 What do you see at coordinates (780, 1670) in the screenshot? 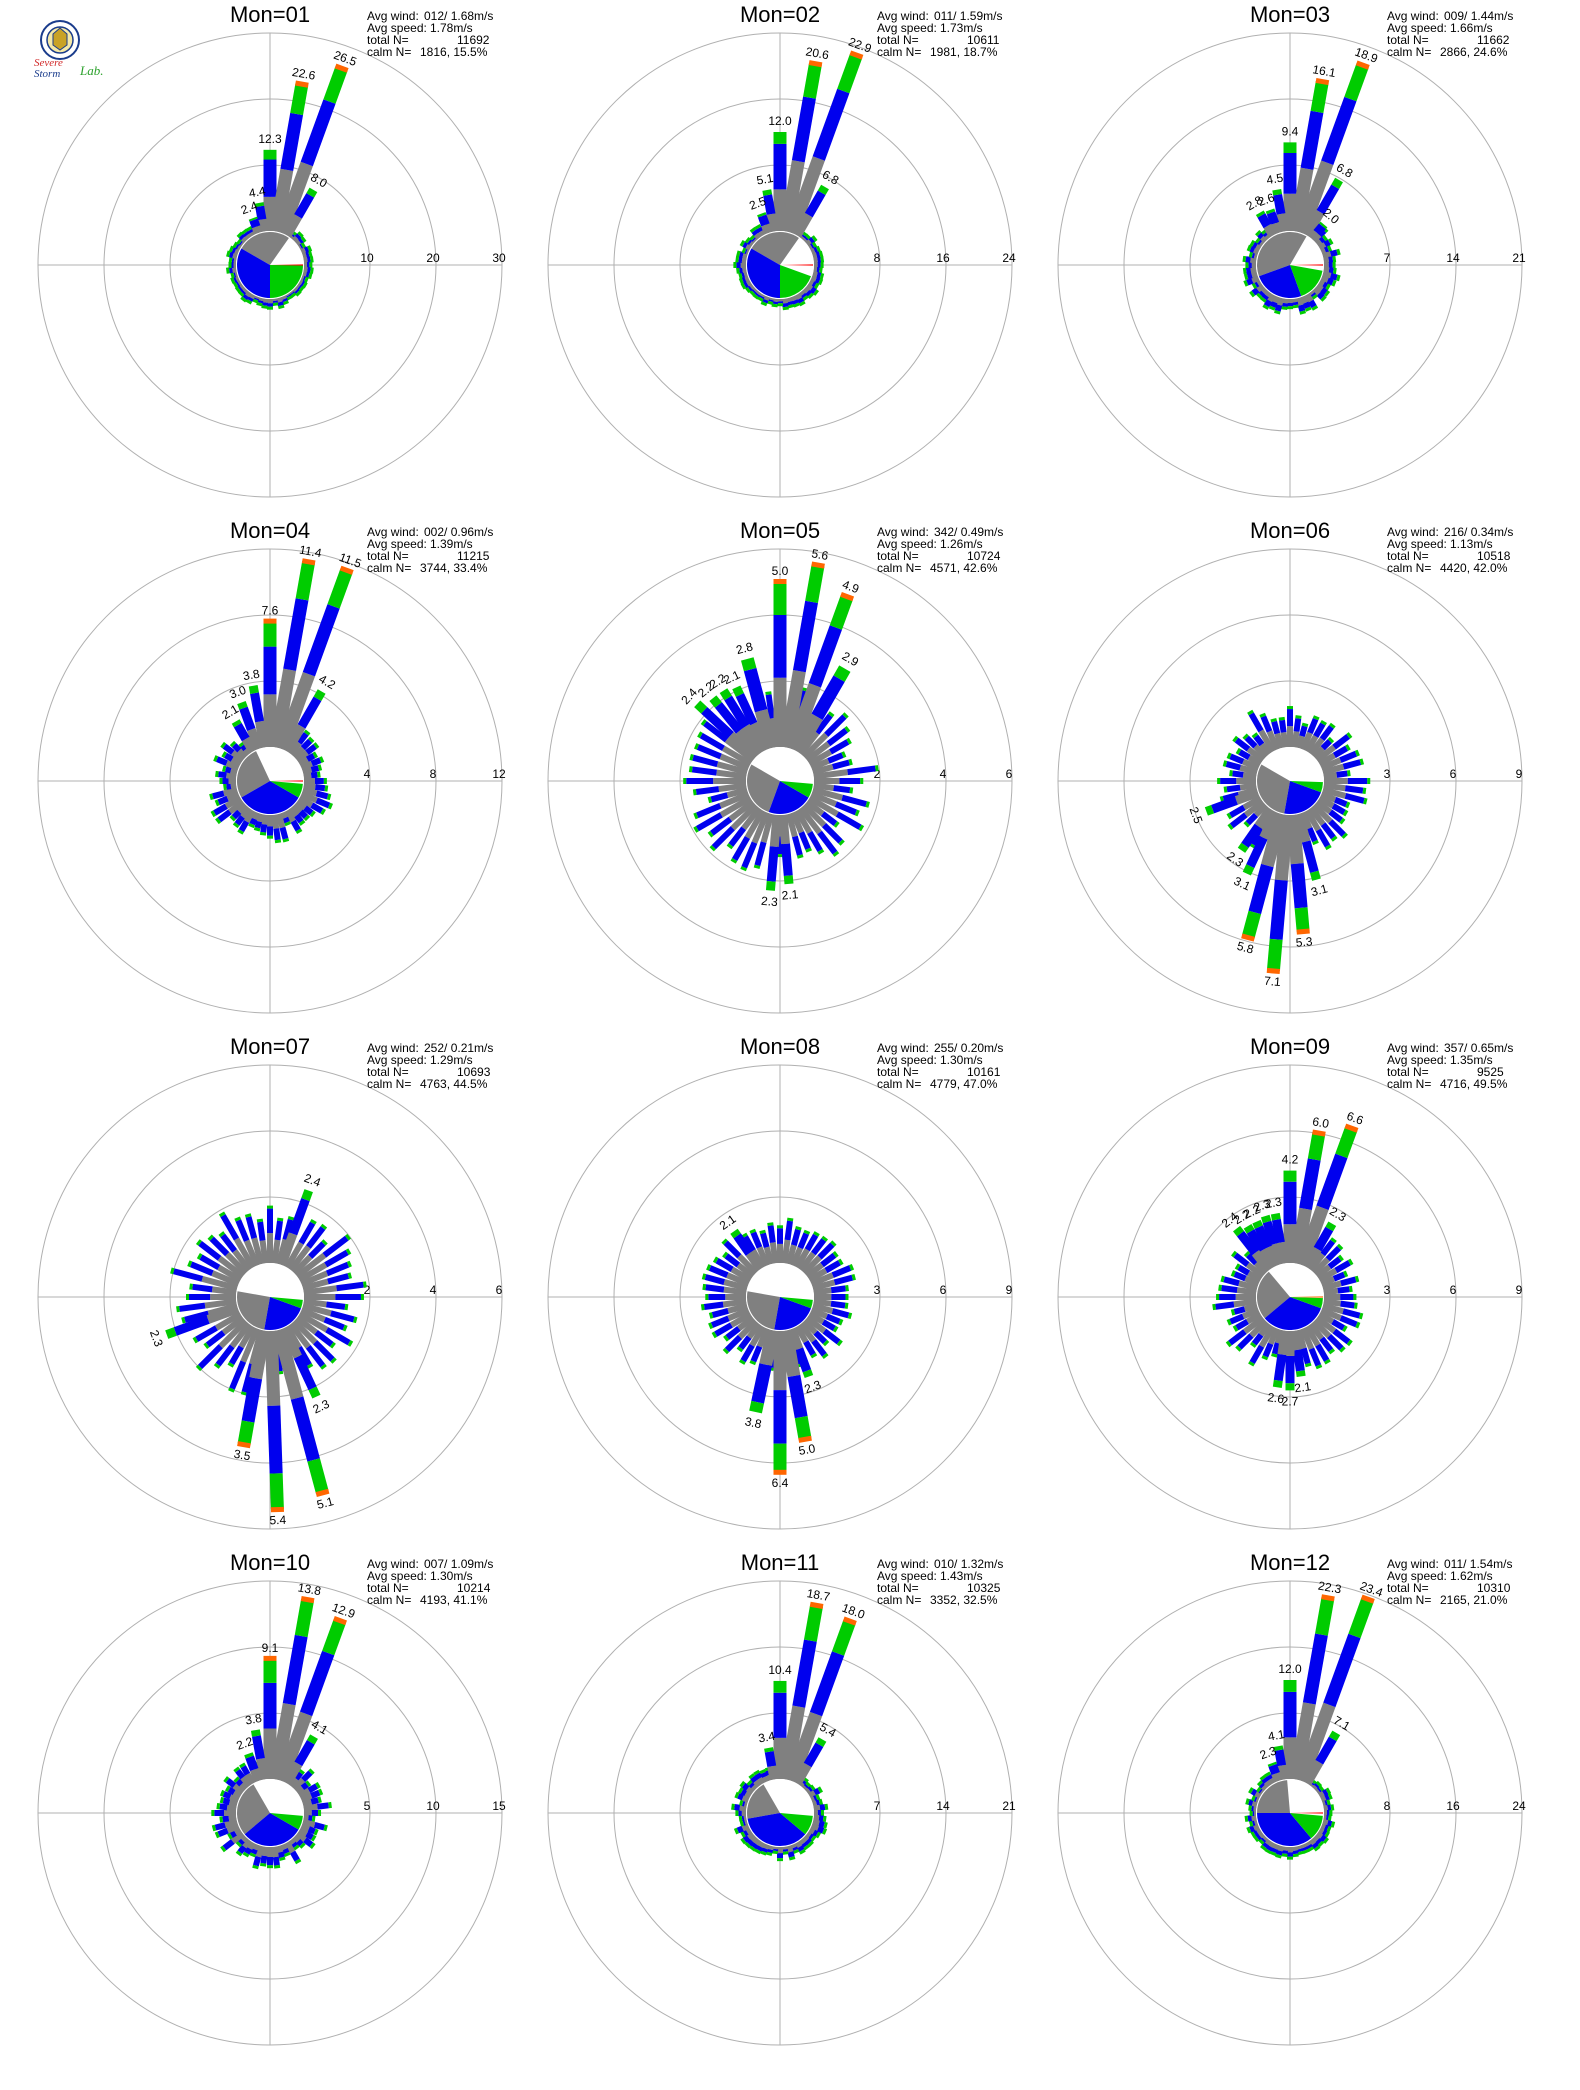
I see `petal-value-label: 10.4` at bounding box center [780, 1670].